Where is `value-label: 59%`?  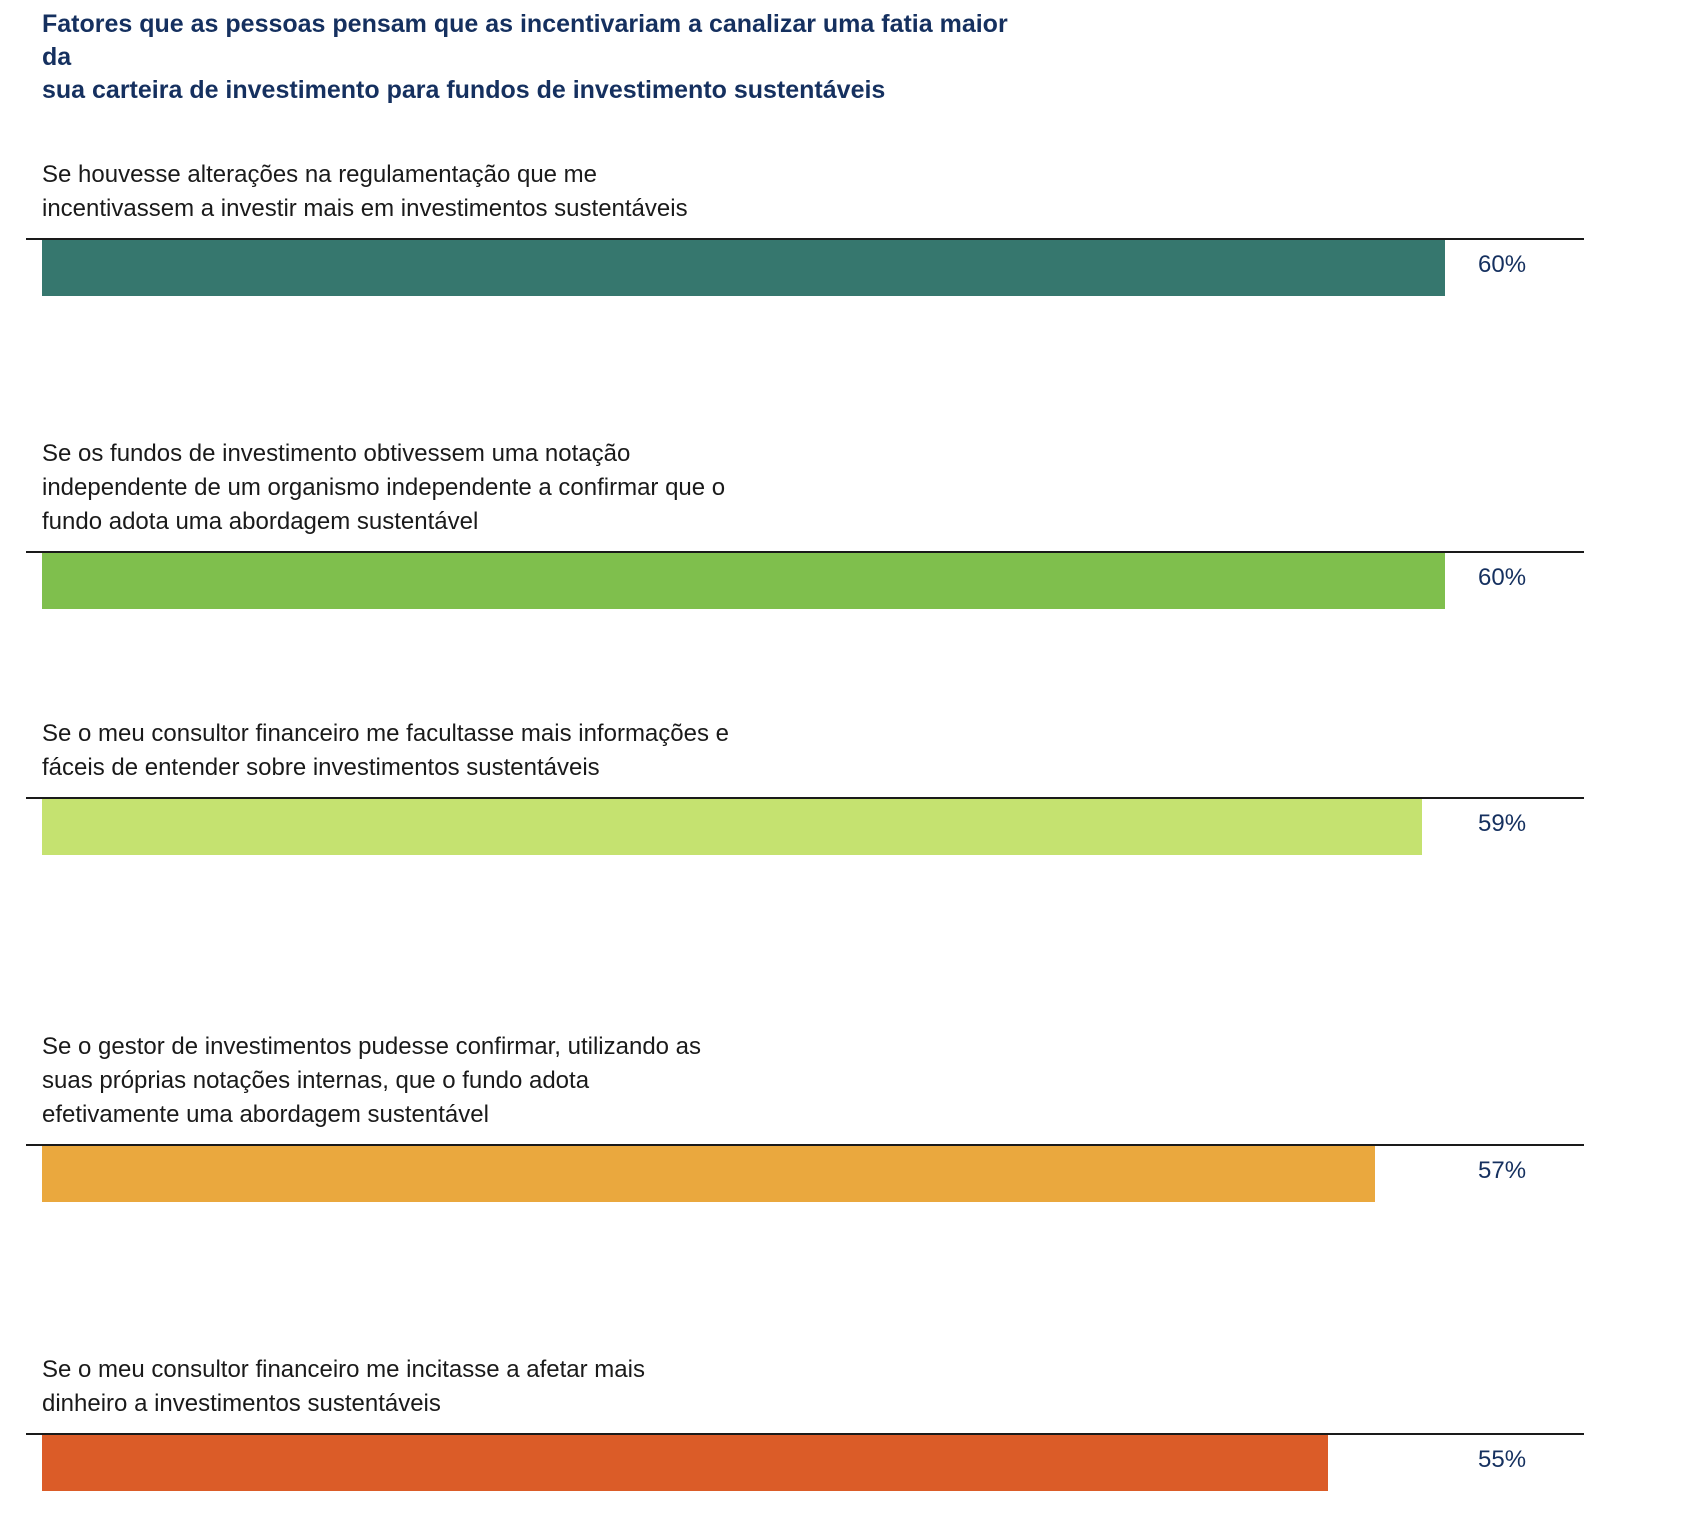 value-label: 59% is located at coordinates (1502, 823).